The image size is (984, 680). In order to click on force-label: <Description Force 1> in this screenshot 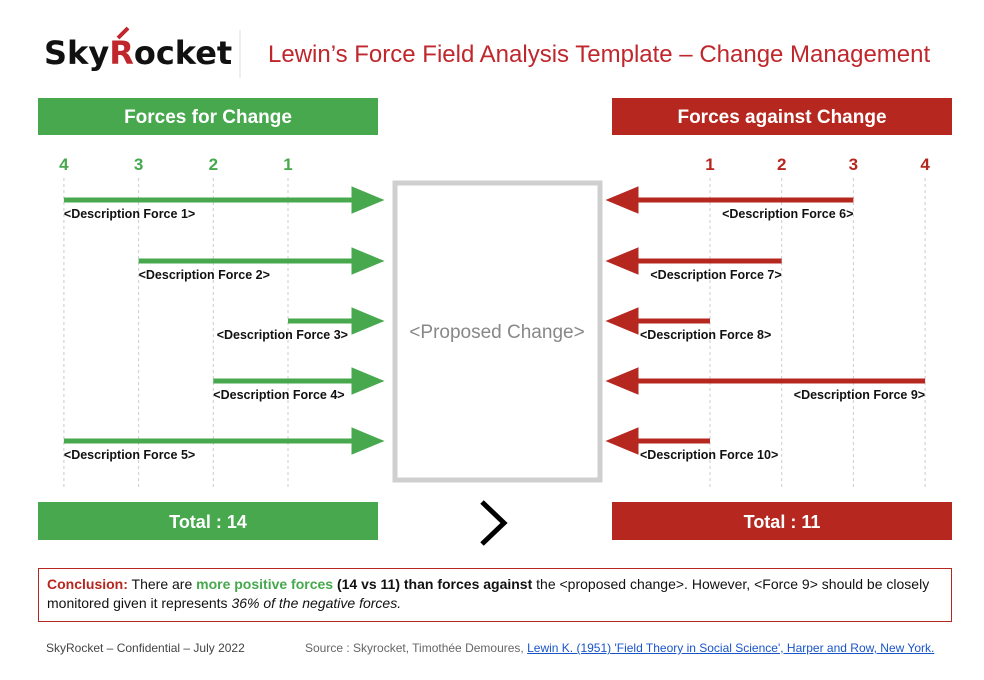, I will do `click(129, 214)`.